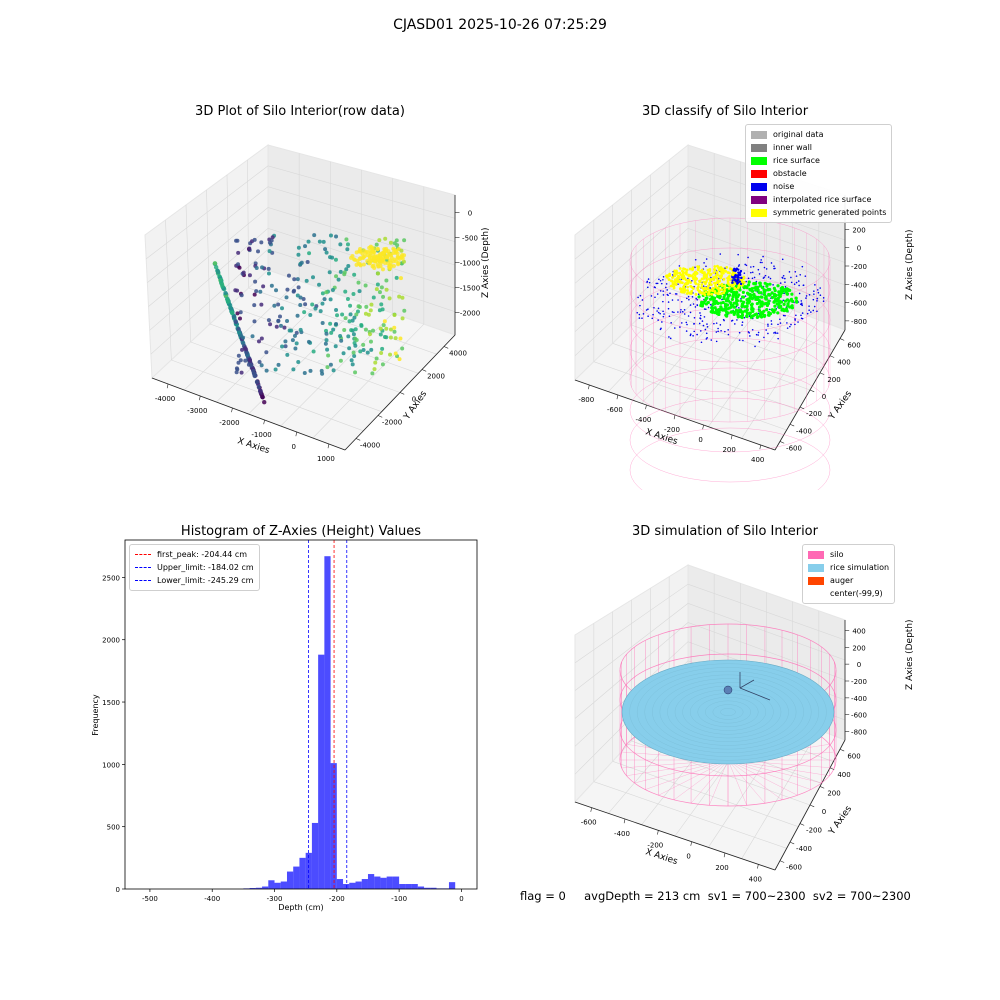  Describe the element at coordinates (798, 134) in the screenshot. I see `legend-label: original data` at that location.